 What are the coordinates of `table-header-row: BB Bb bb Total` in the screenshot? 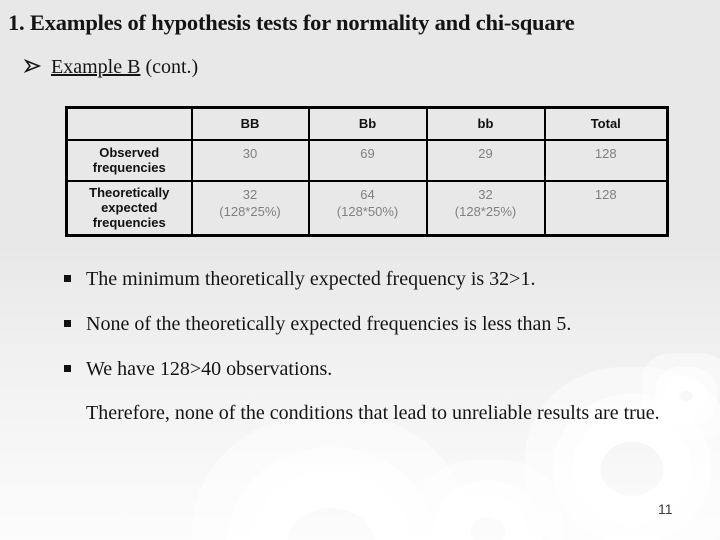 It's located at (367, 123).